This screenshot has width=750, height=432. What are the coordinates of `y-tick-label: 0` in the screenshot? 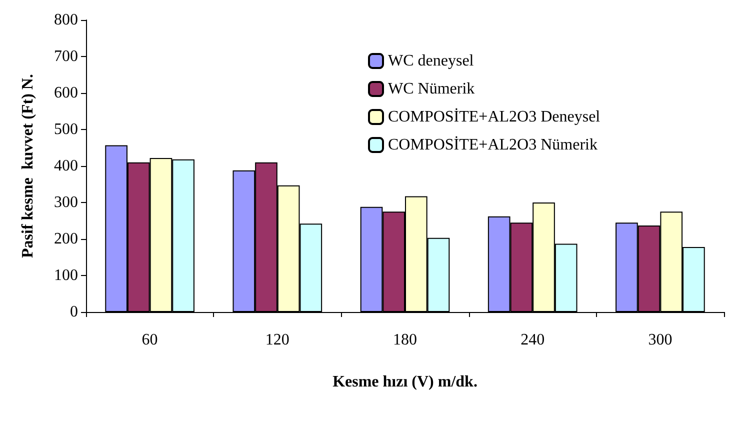 It's located at (74, 312).